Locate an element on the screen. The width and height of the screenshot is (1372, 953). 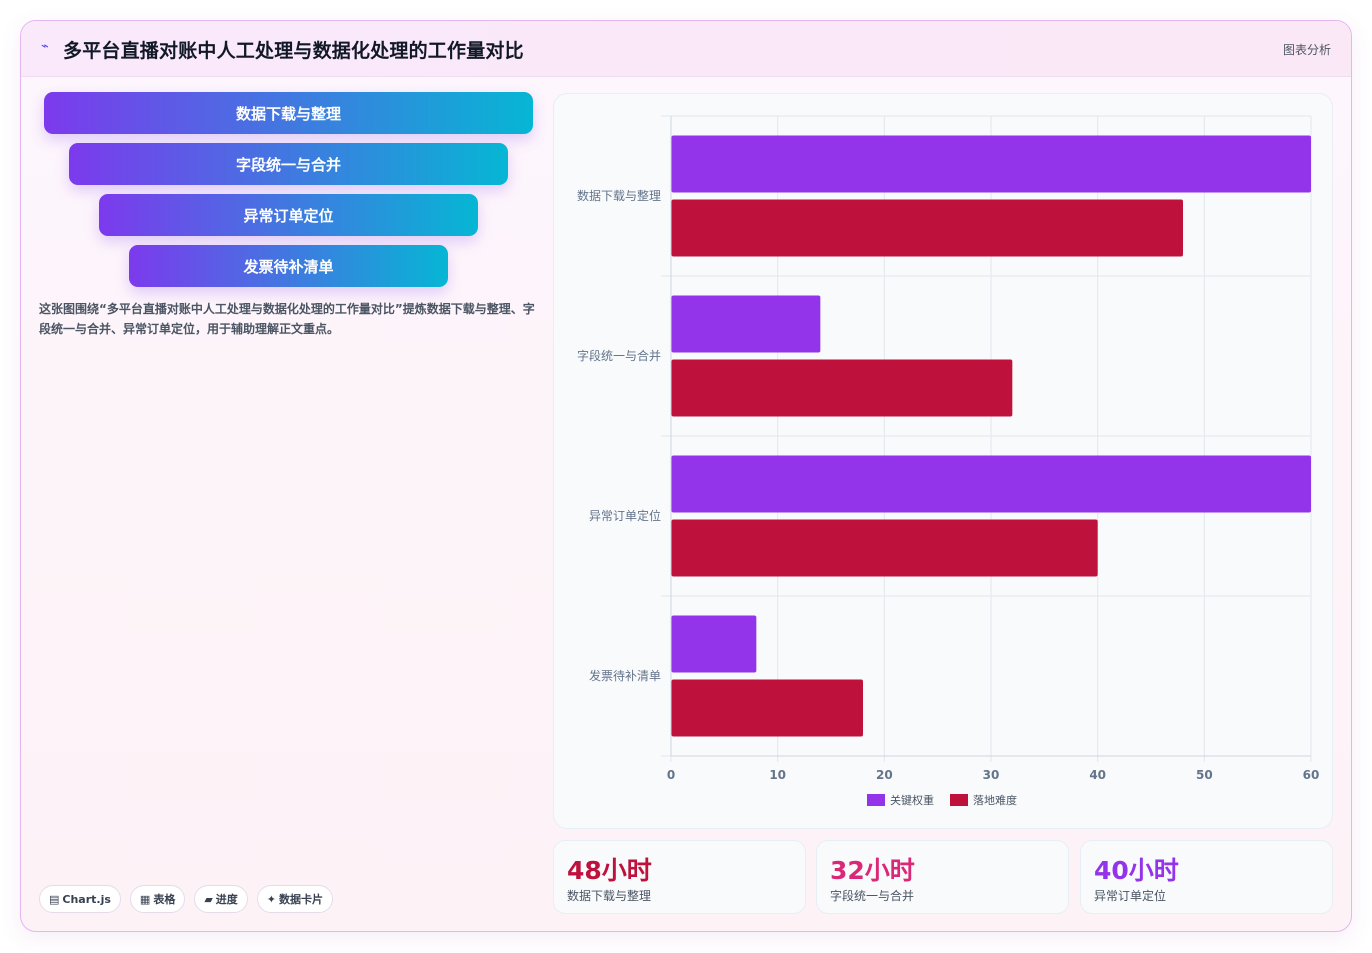
chip-label: 数据卡片 is located at coordinates (301, 899).